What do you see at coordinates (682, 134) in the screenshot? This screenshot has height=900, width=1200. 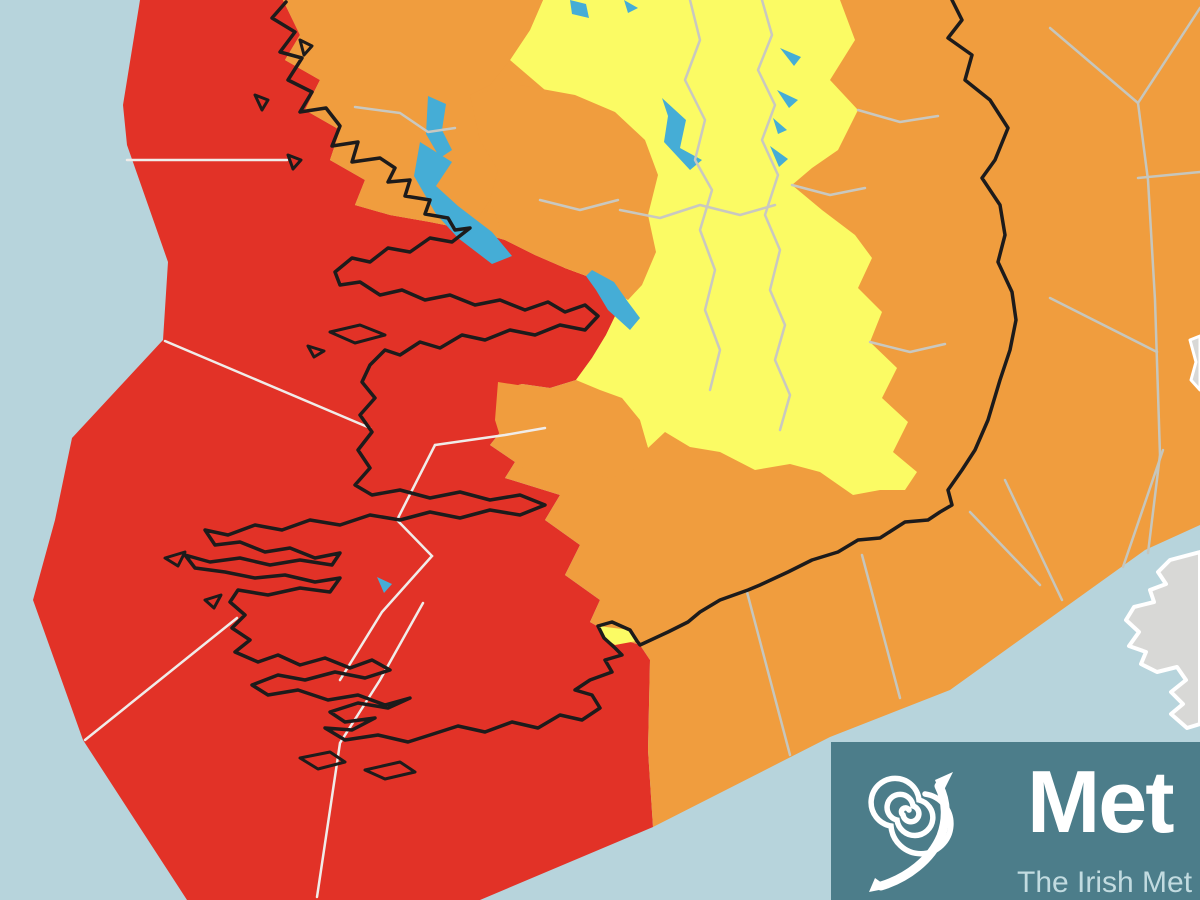 I see `lake-lough-ree` at bounding box center [682, 134].